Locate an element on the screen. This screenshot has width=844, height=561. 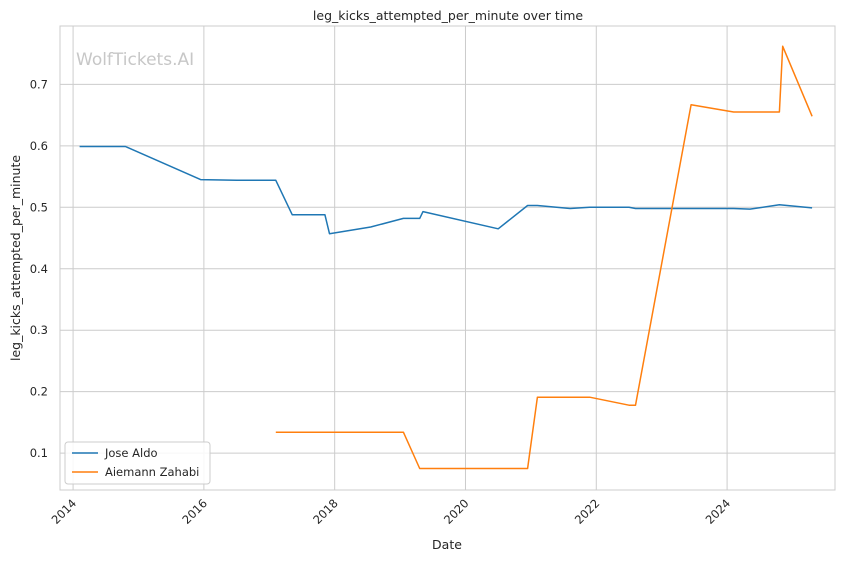
legend-box is located at coordinates (137, 463).